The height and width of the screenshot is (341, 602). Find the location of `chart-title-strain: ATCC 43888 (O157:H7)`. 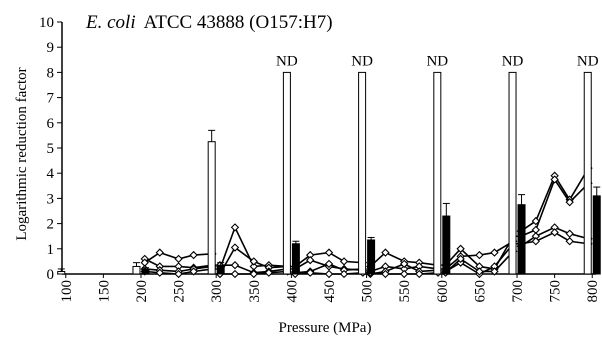

chart-title-strain: ATCC 43888 (O157:H7) is located at coordinates (238, 22).